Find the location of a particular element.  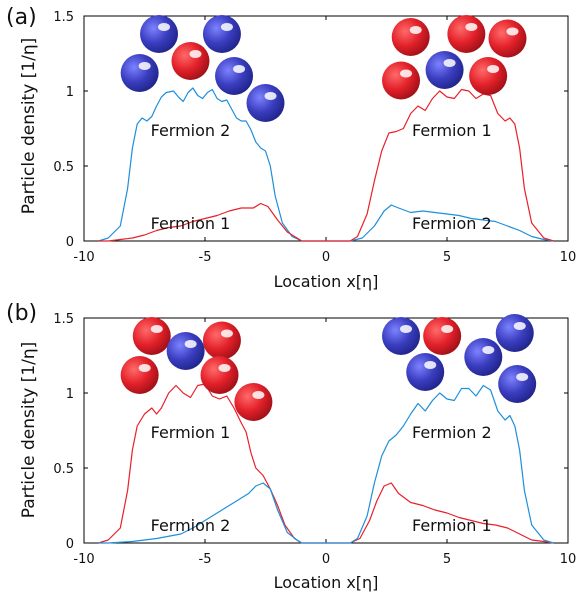

panel-label: (a) is located at coordinates (21, 17).